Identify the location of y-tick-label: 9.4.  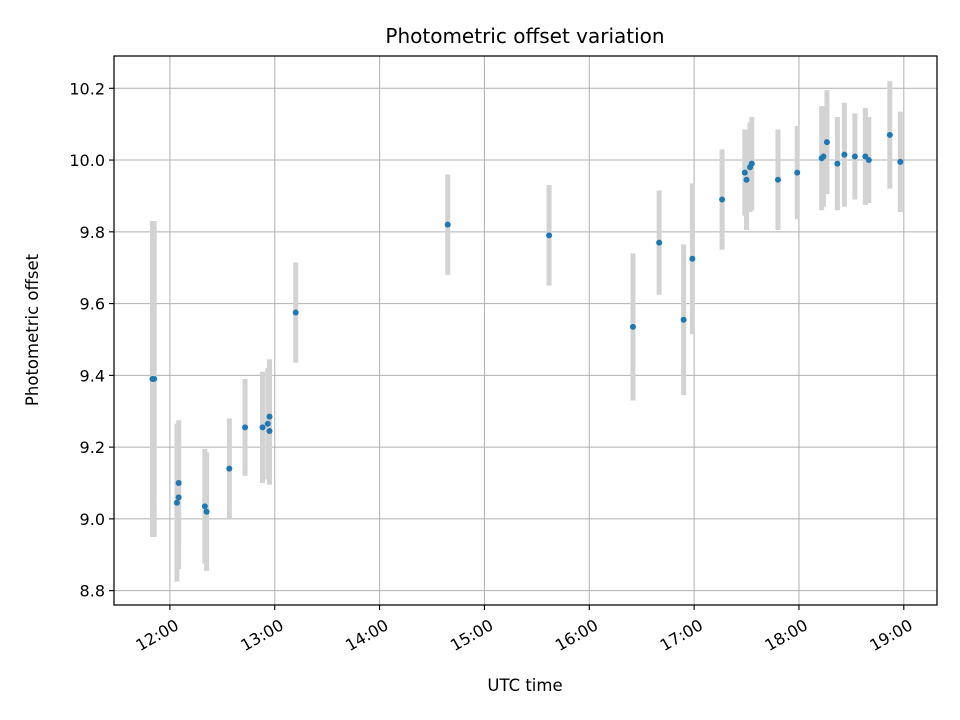
(92, 375).